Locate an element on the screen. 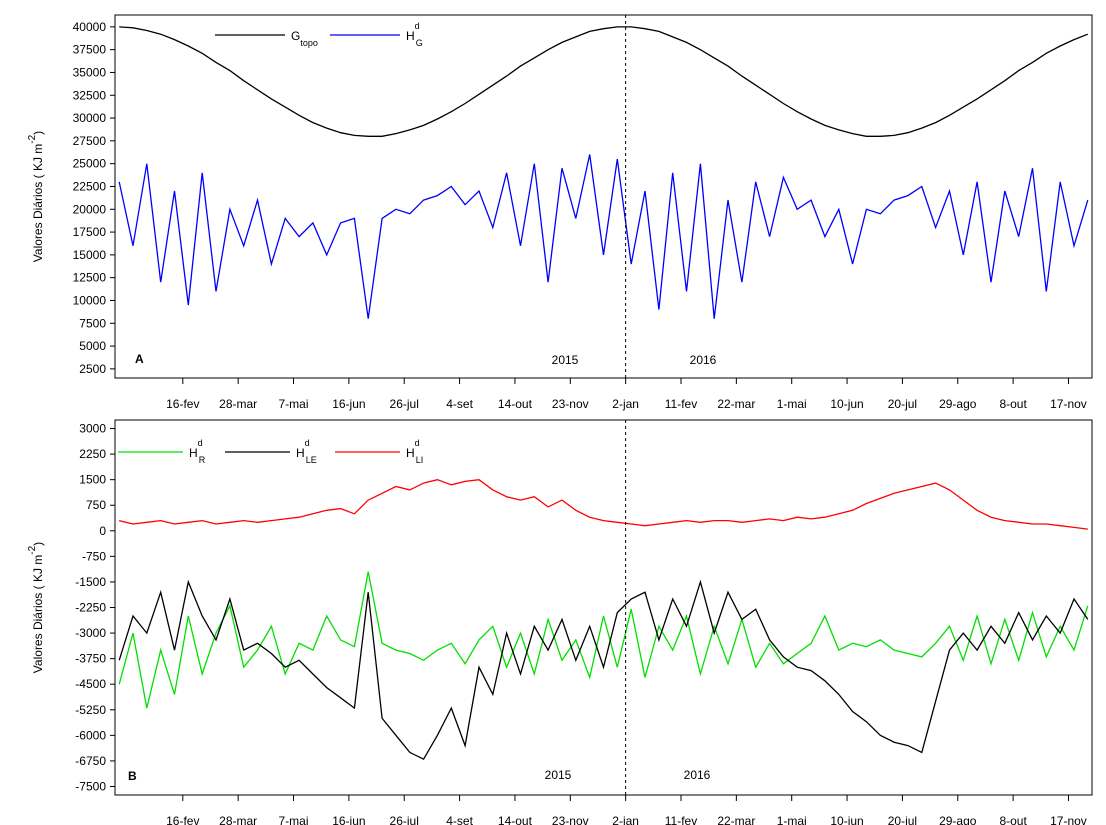  y-tick-label: 750 is located at coordinates (96, 505).